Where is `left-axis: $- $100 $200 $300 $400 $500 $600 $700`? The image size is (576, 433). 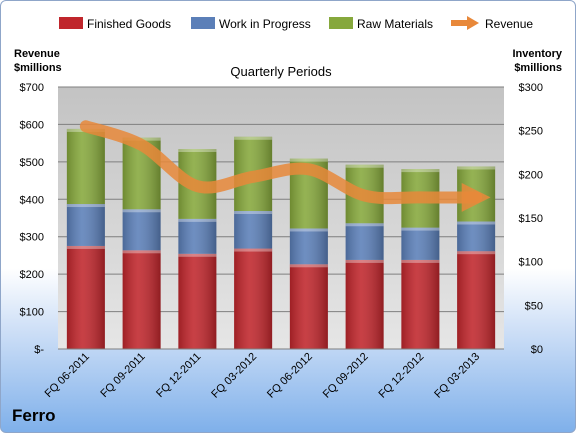 left-axis: $- $100 $200 $300 $400 $500 $600 $700 is located at coordinates (32, 219).